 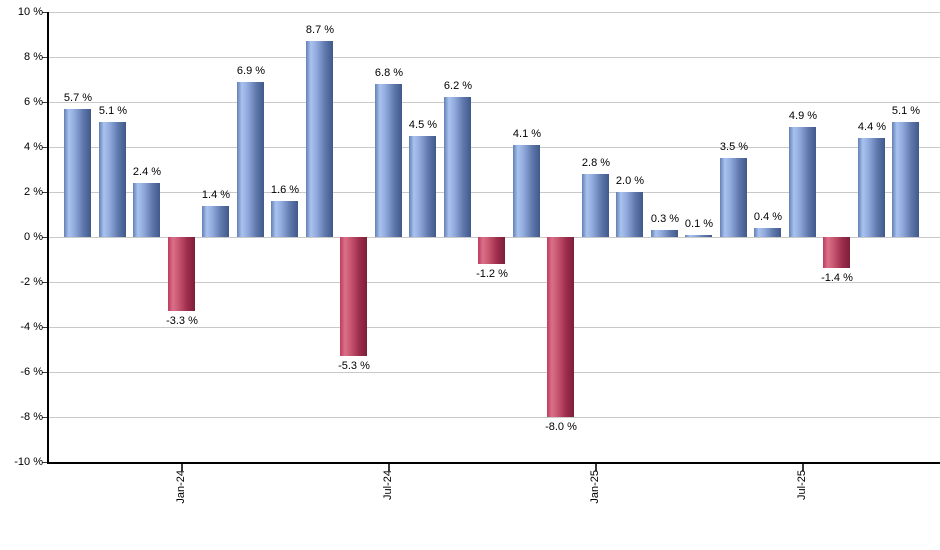 I want to click on y-axis-tick-label: 10 %, so click(x=30, y=12).